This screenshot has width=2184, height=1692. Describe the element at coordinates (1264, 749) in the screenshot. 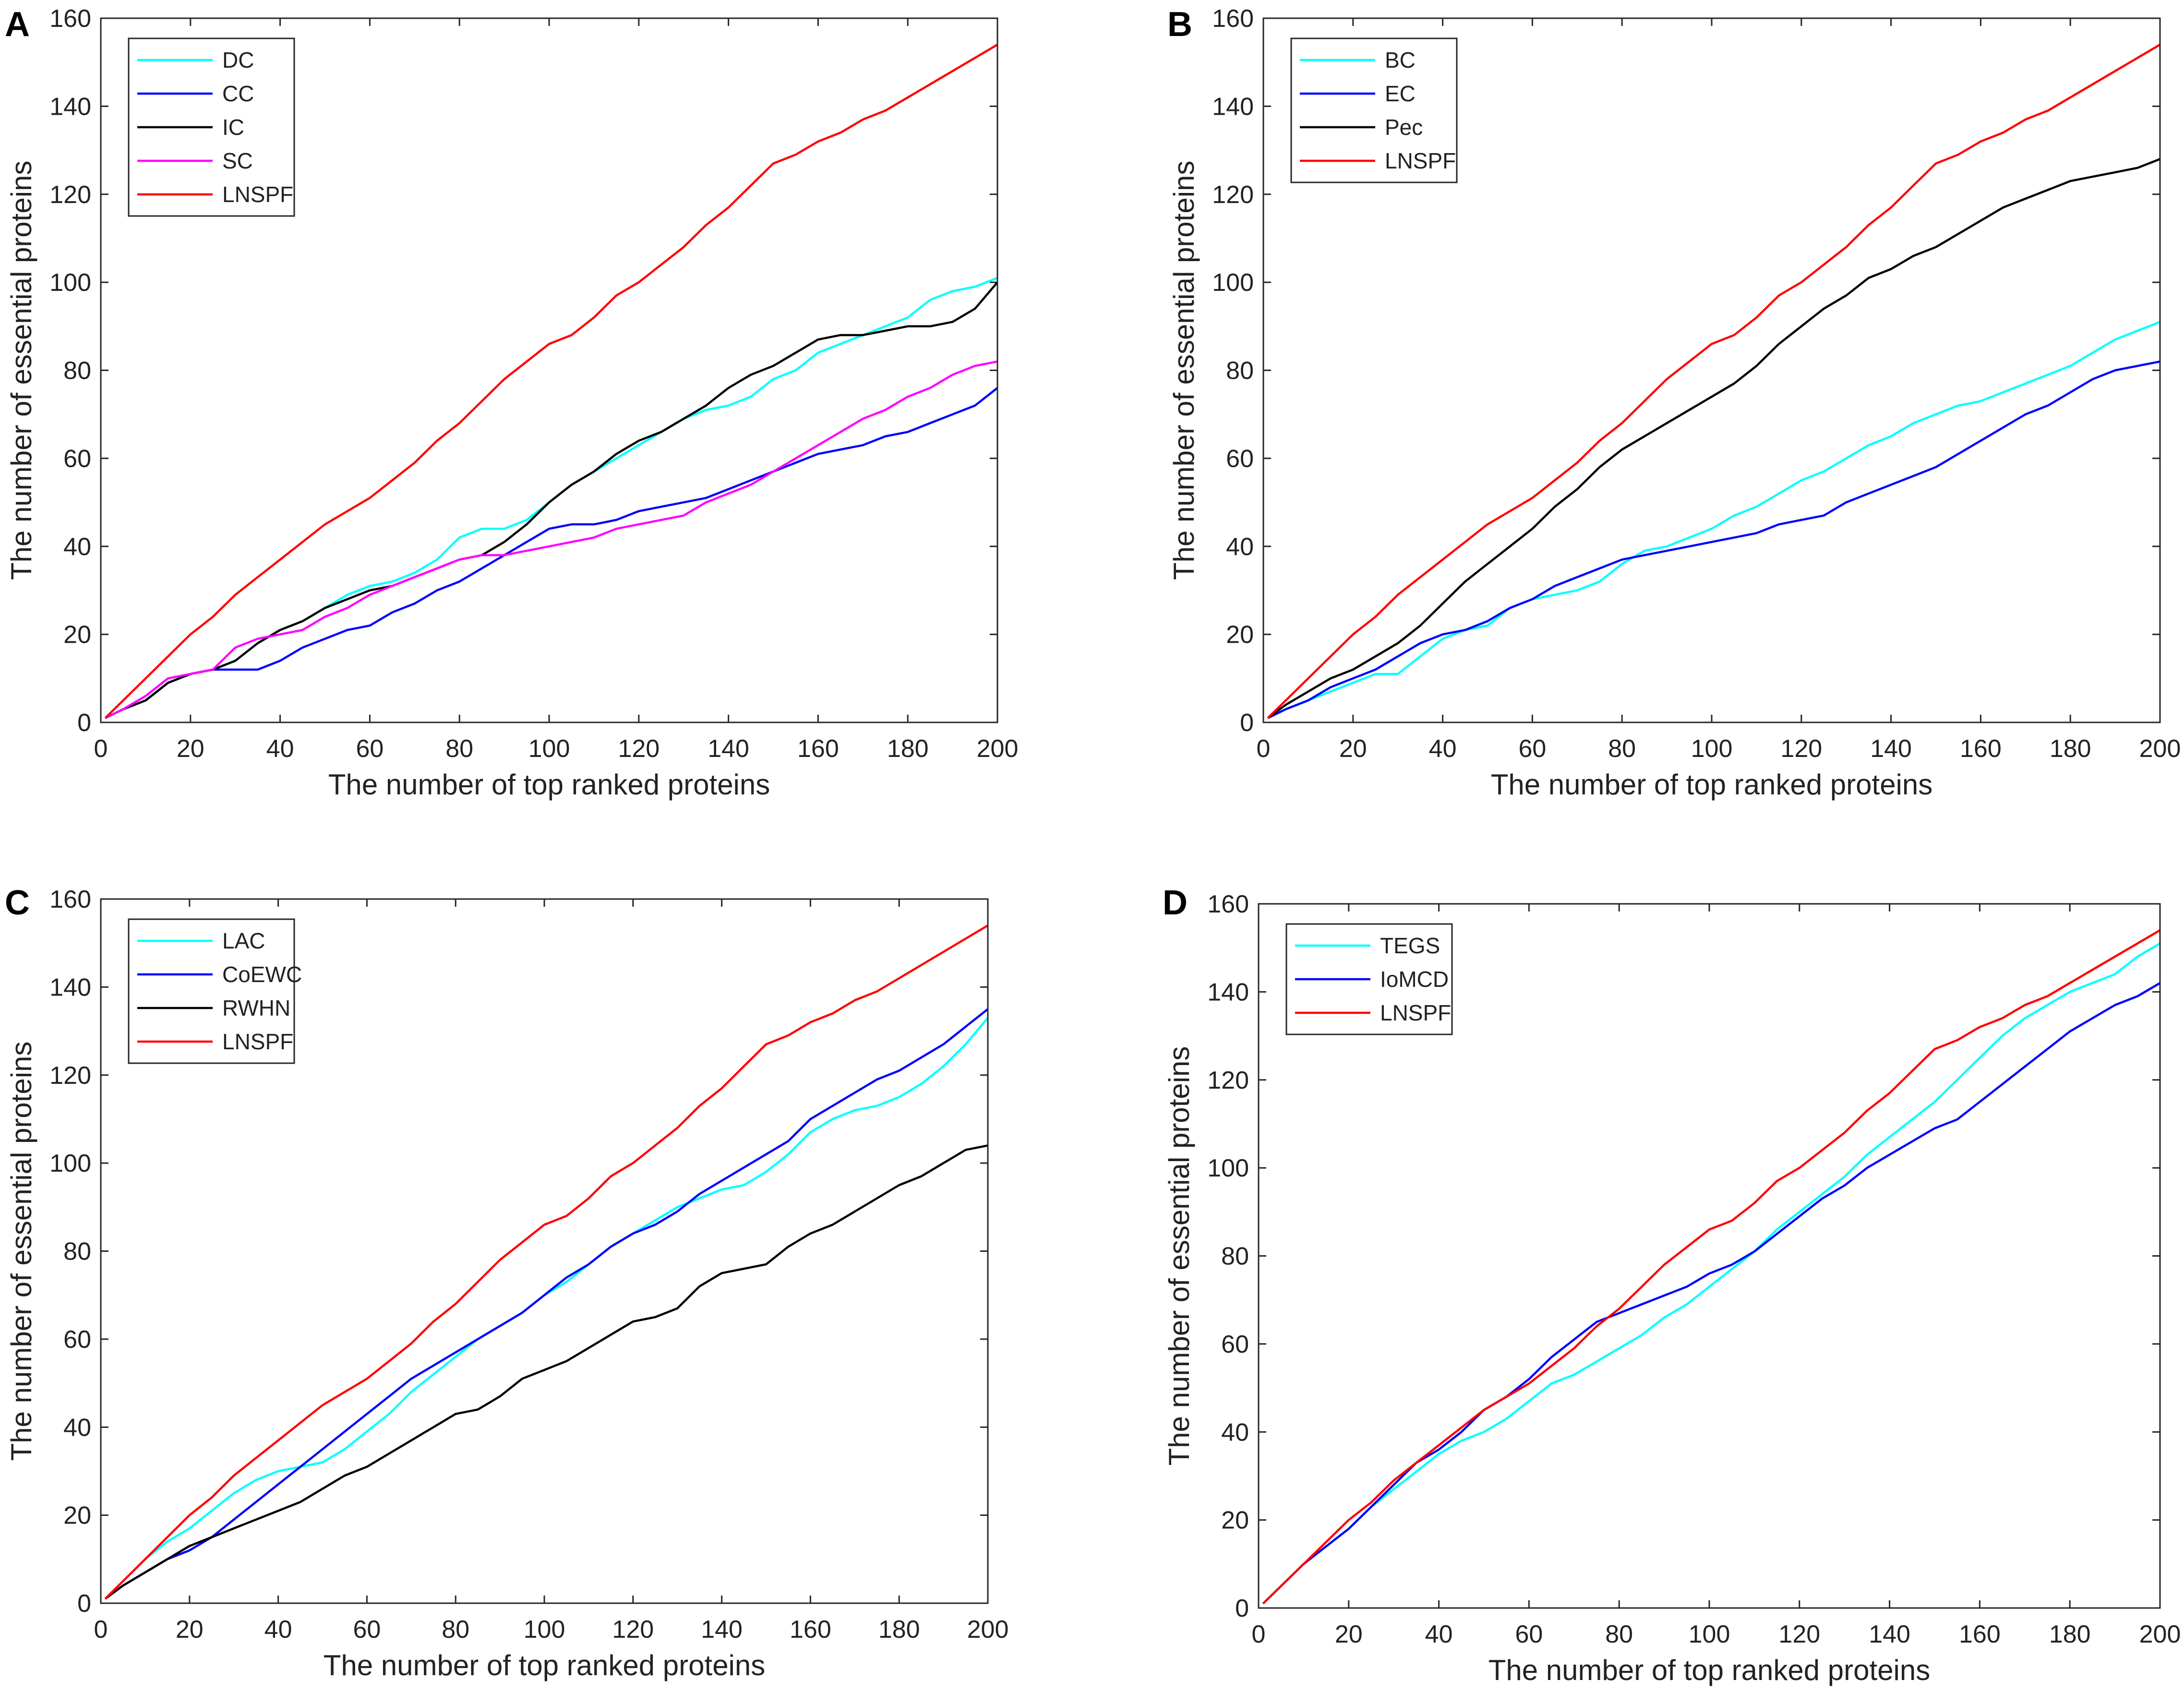

I see `x-tick-label: 0` at that location.